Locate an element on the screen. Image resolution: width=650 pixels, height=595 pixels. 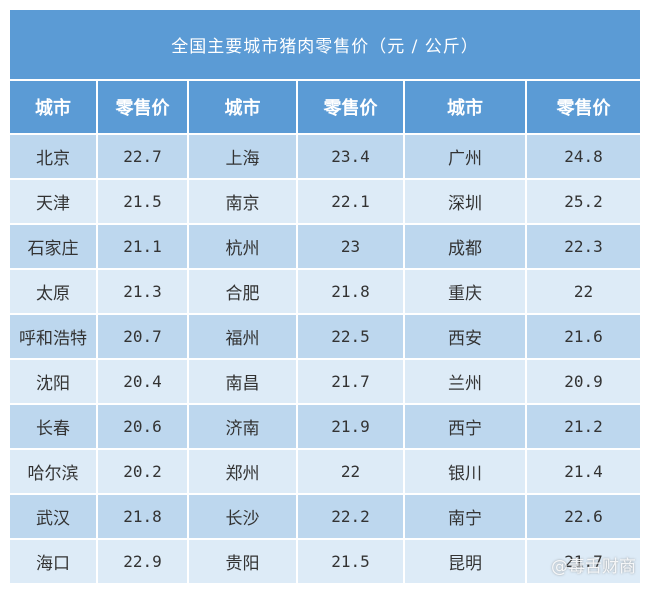
price-cell: 21.4 is located at coordinates (583, 472).